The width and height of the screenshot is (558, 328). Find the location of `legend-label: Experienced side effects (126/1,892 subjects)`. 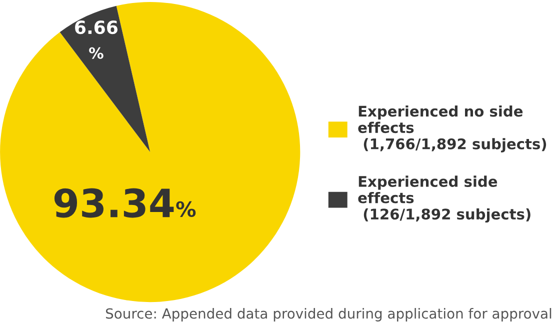

legend-label: Experienced side effects (126/1,892 subjects) is located at coordinates (444, 199).